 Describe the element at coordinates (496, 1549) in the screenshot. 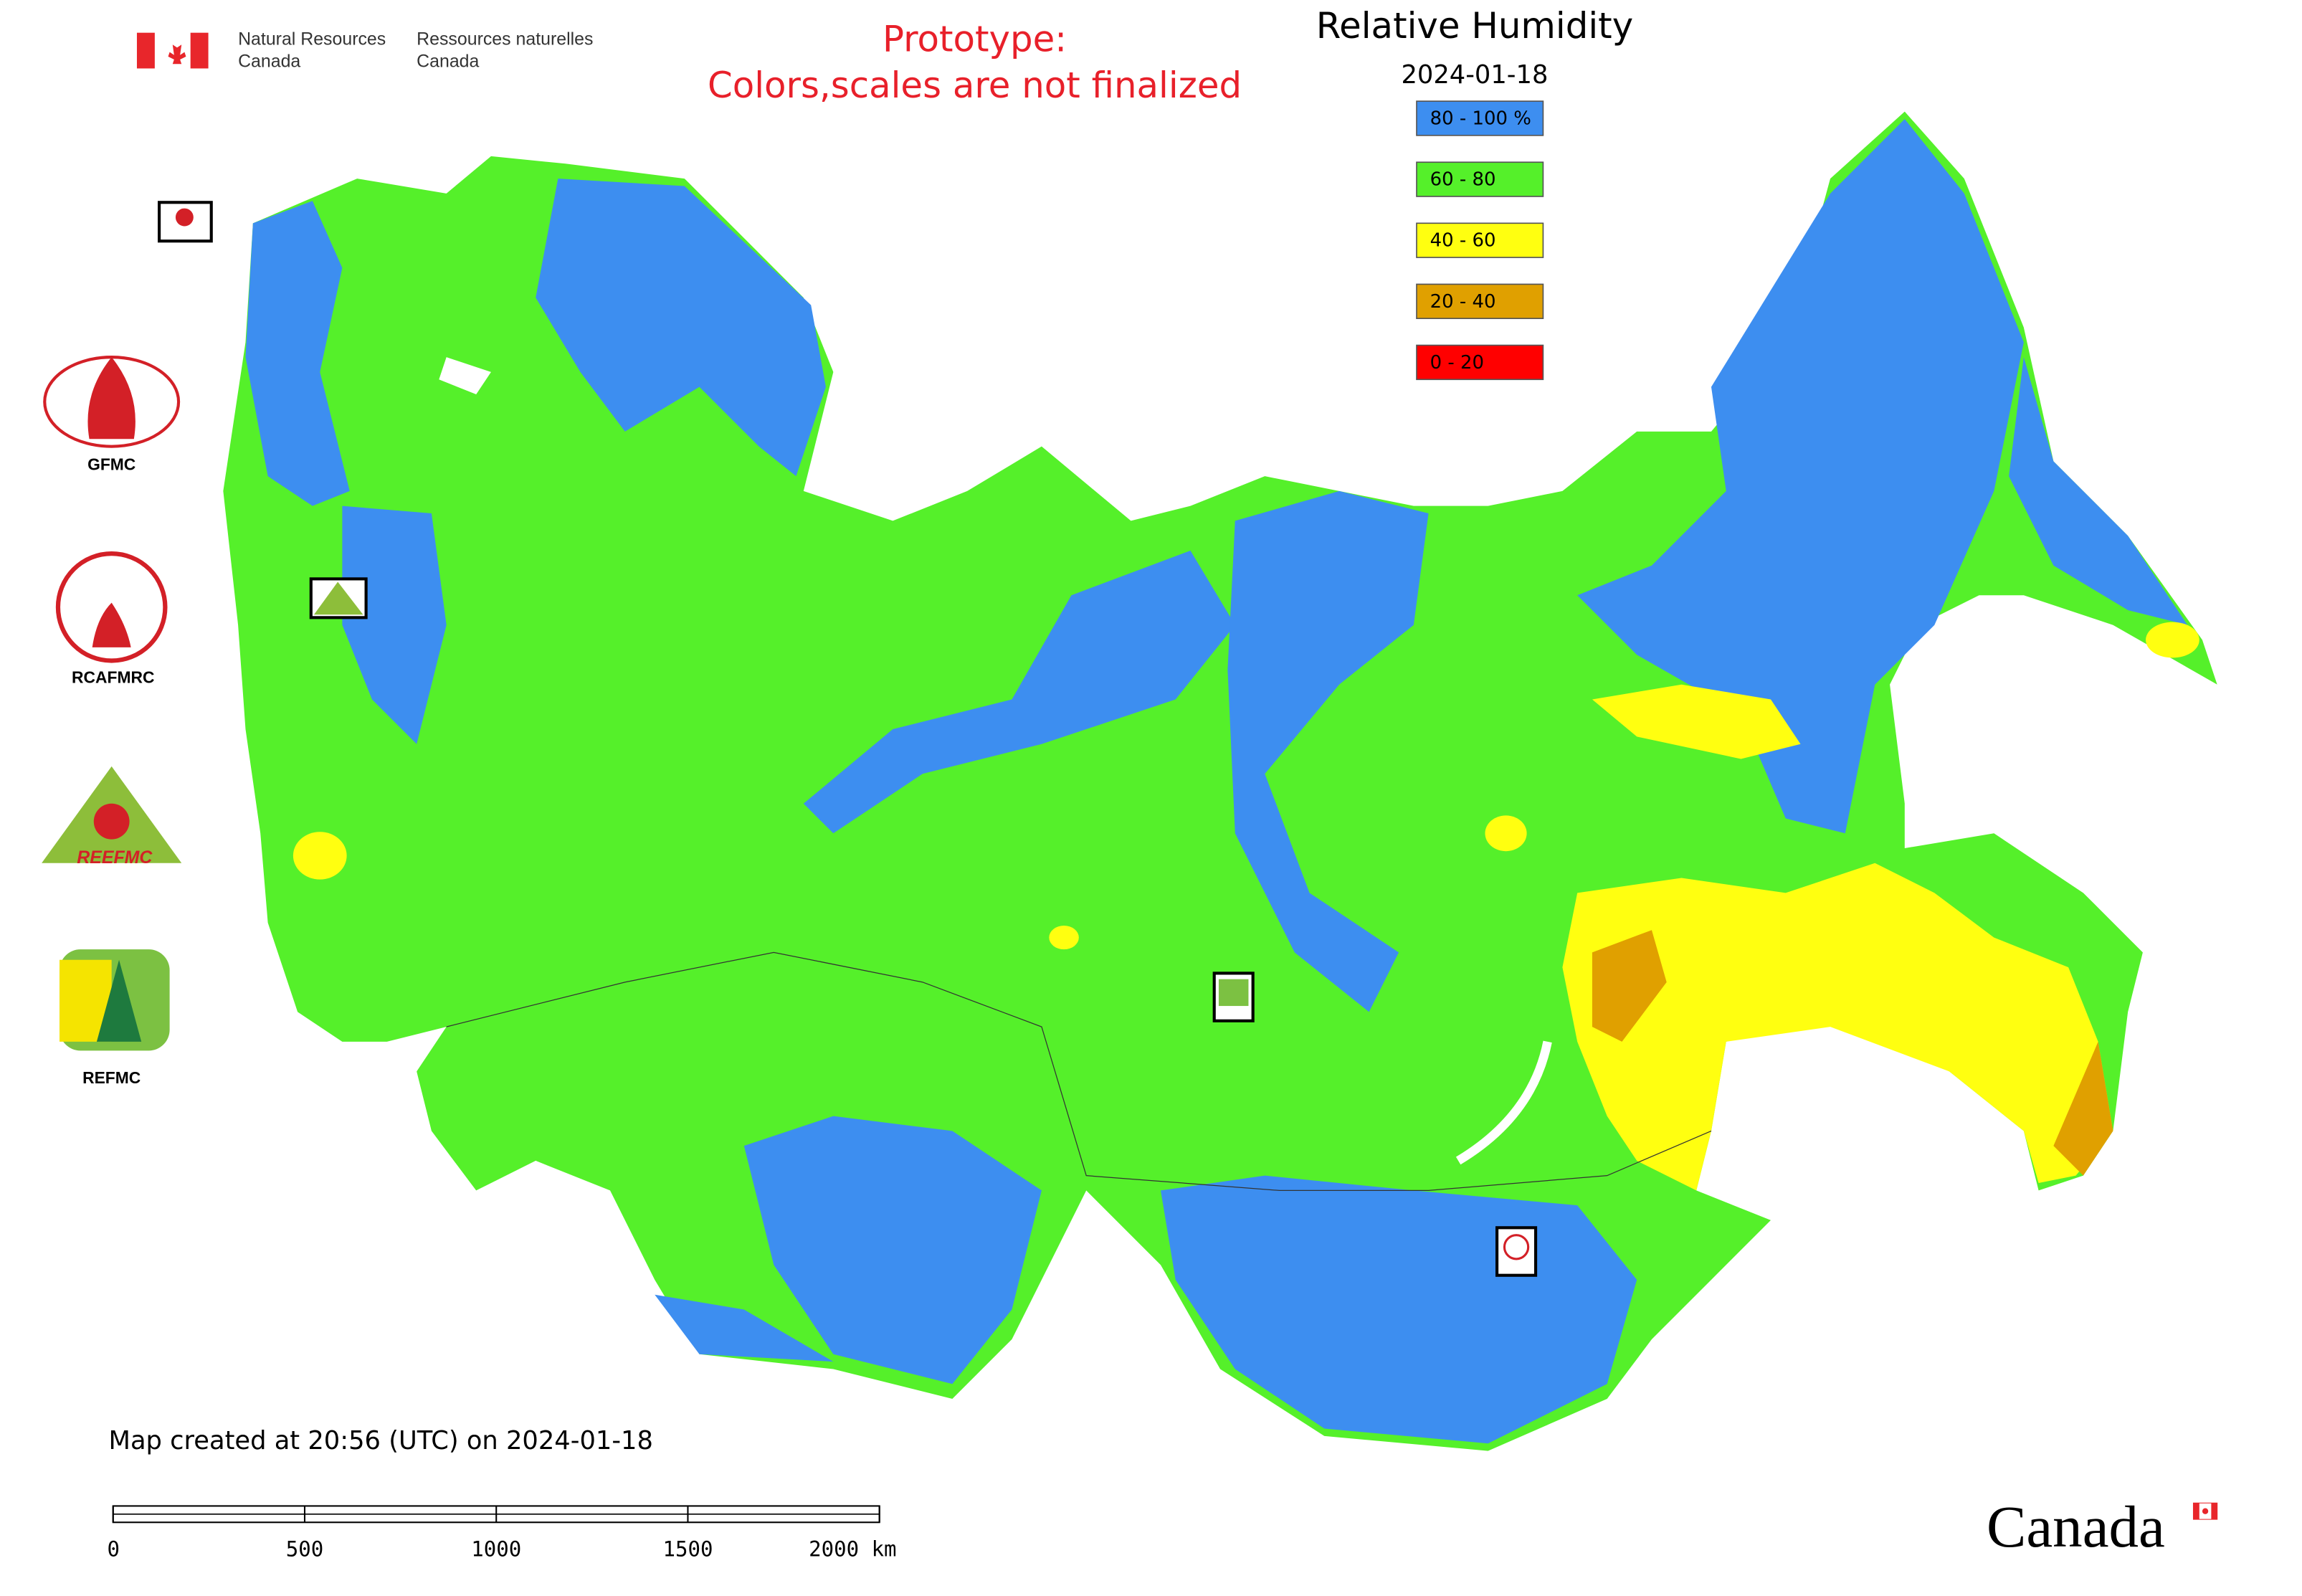

I see `scale-label: 1000` at that location.